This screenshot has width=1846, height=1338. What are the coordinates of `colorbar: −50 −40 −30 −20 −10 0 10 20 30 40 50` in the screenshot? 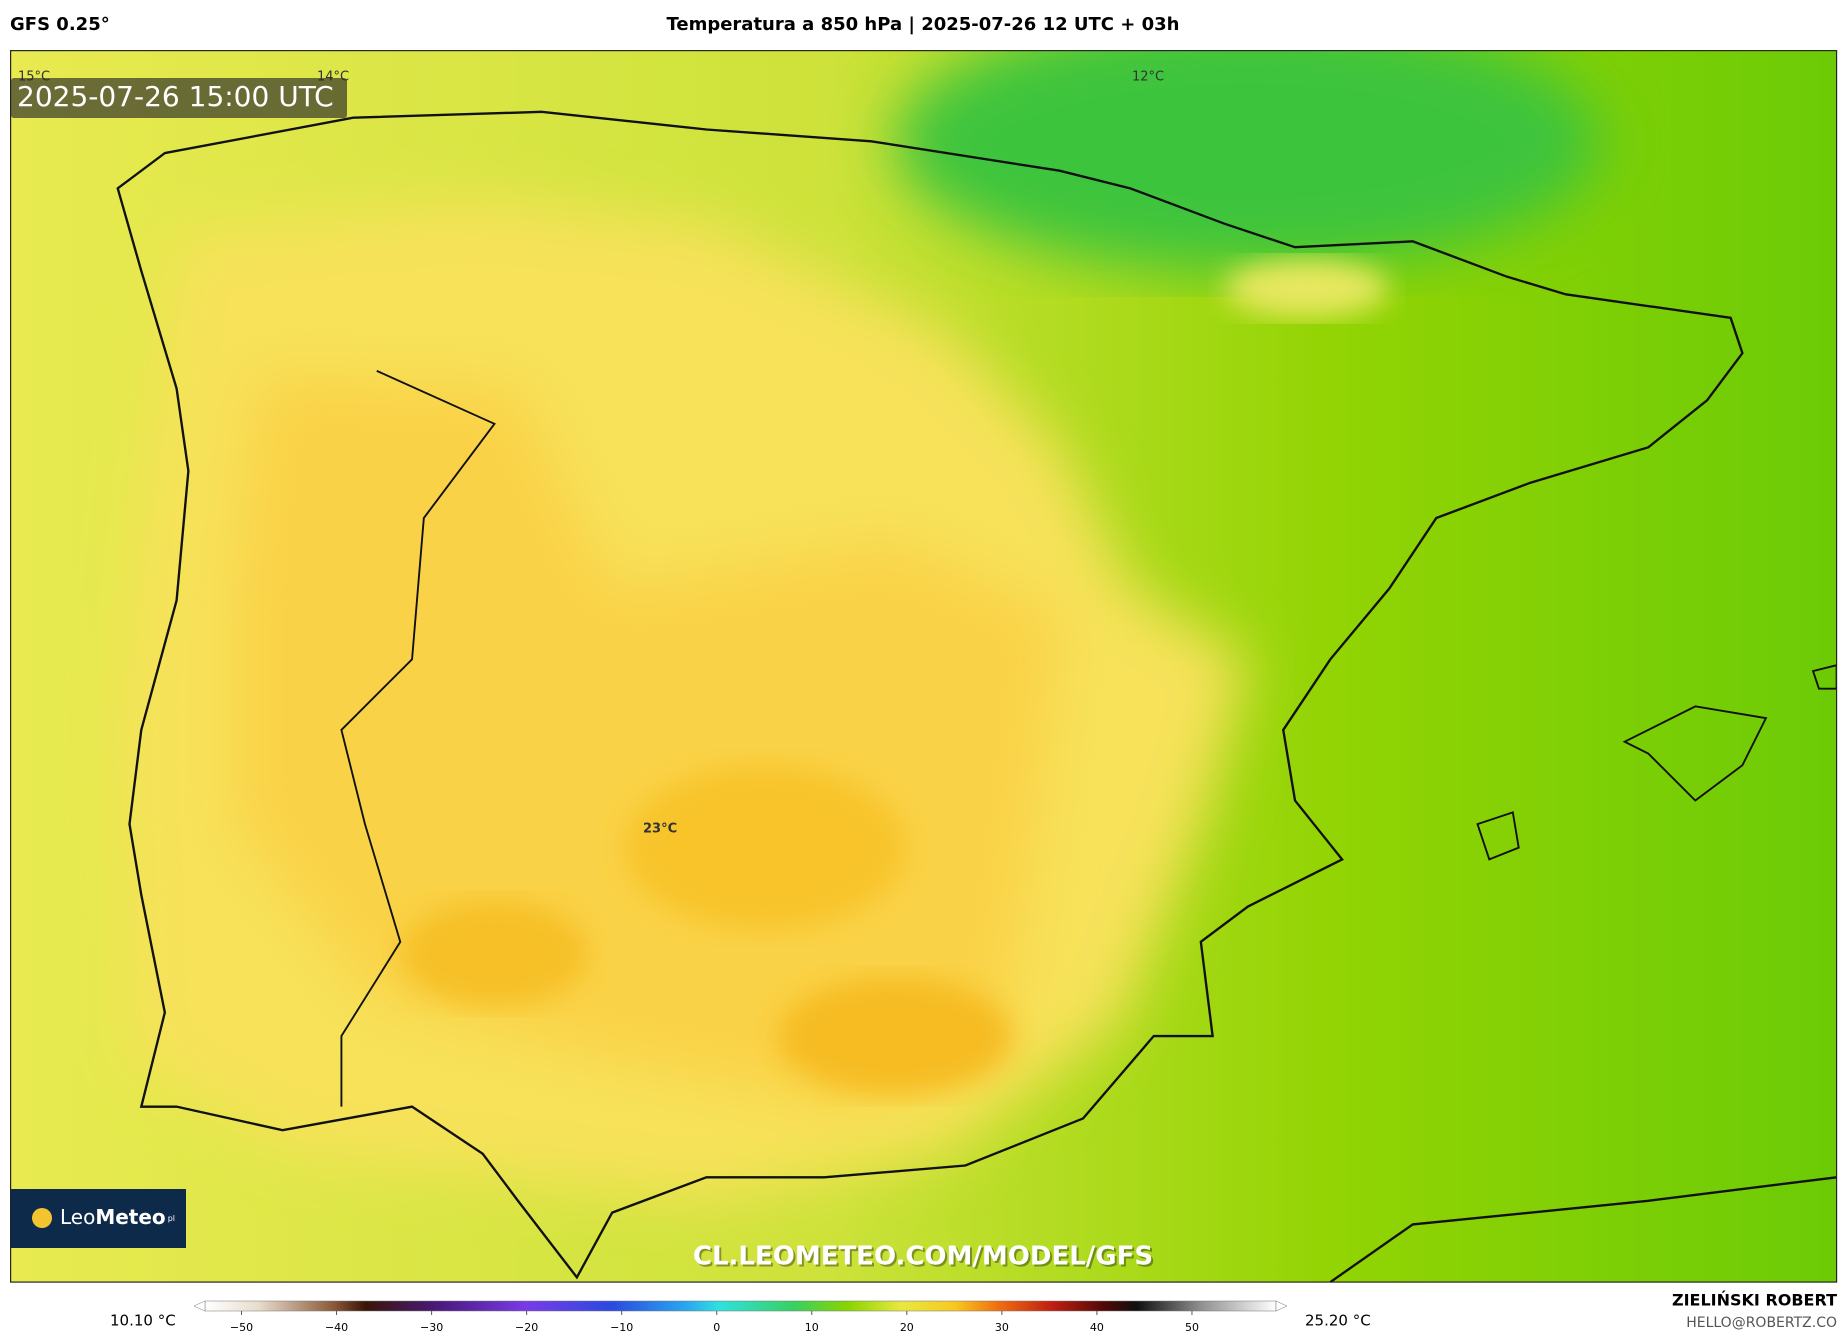 It's located at (740, 1317).